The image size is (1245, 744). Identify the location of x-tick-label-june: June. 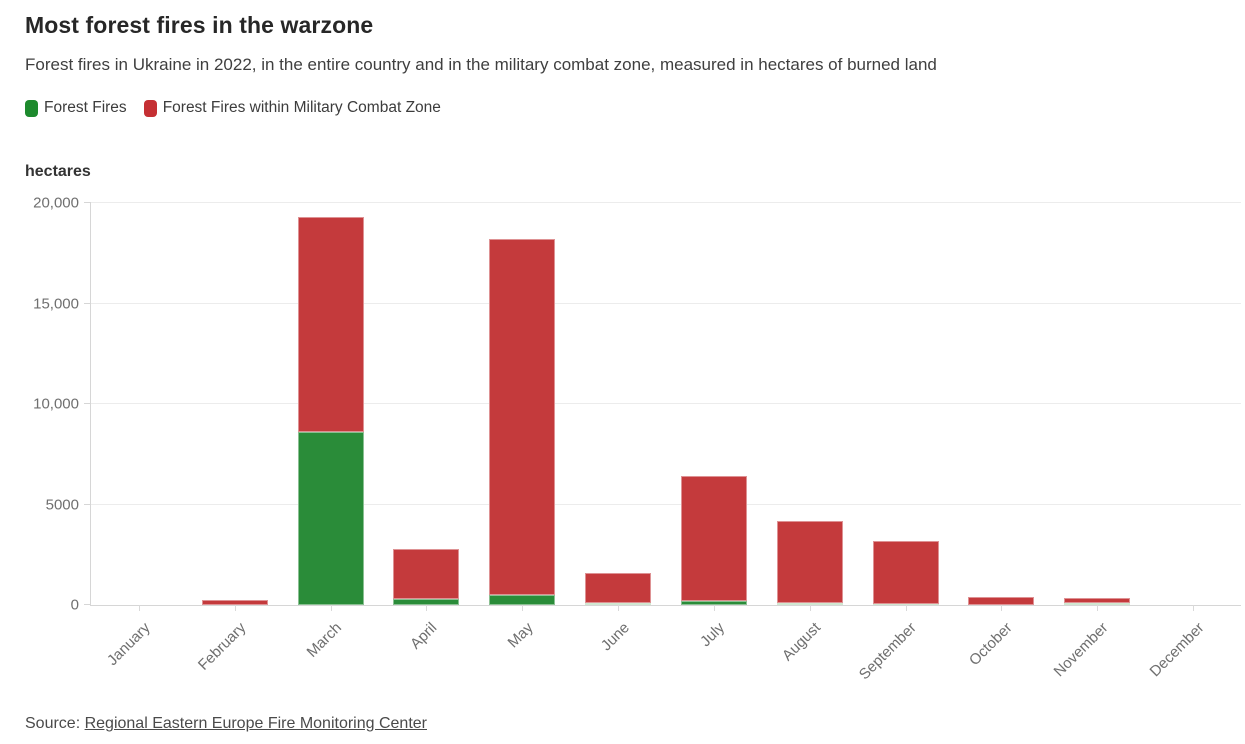
(615, 637).